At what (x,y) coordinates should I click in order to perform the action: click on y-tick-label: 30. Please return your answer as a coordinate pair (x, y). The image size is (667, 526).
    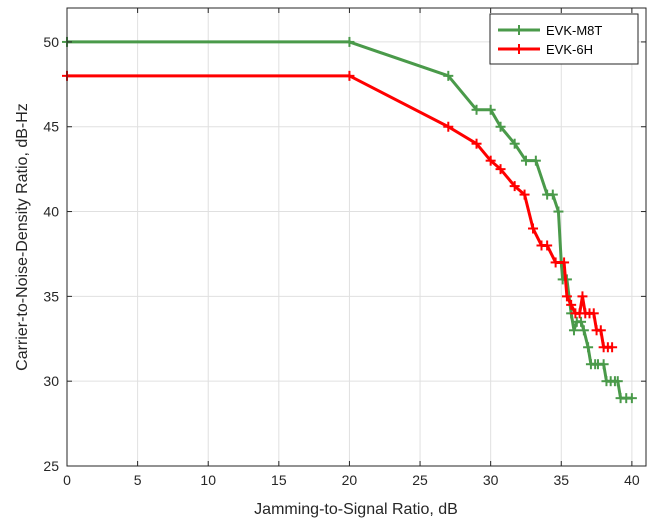
    Looking at the image, I should click on (51, 381).